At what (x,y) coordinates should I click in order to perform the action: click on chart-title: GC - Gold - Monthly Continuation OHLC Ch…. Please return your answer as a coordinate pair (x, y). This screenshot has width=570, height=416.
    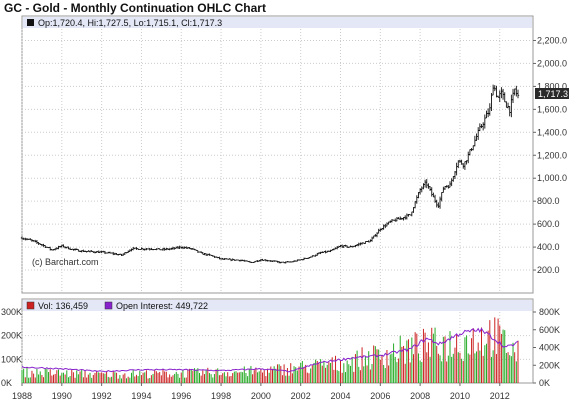
    Looking at the image, I should click on (135, 8).